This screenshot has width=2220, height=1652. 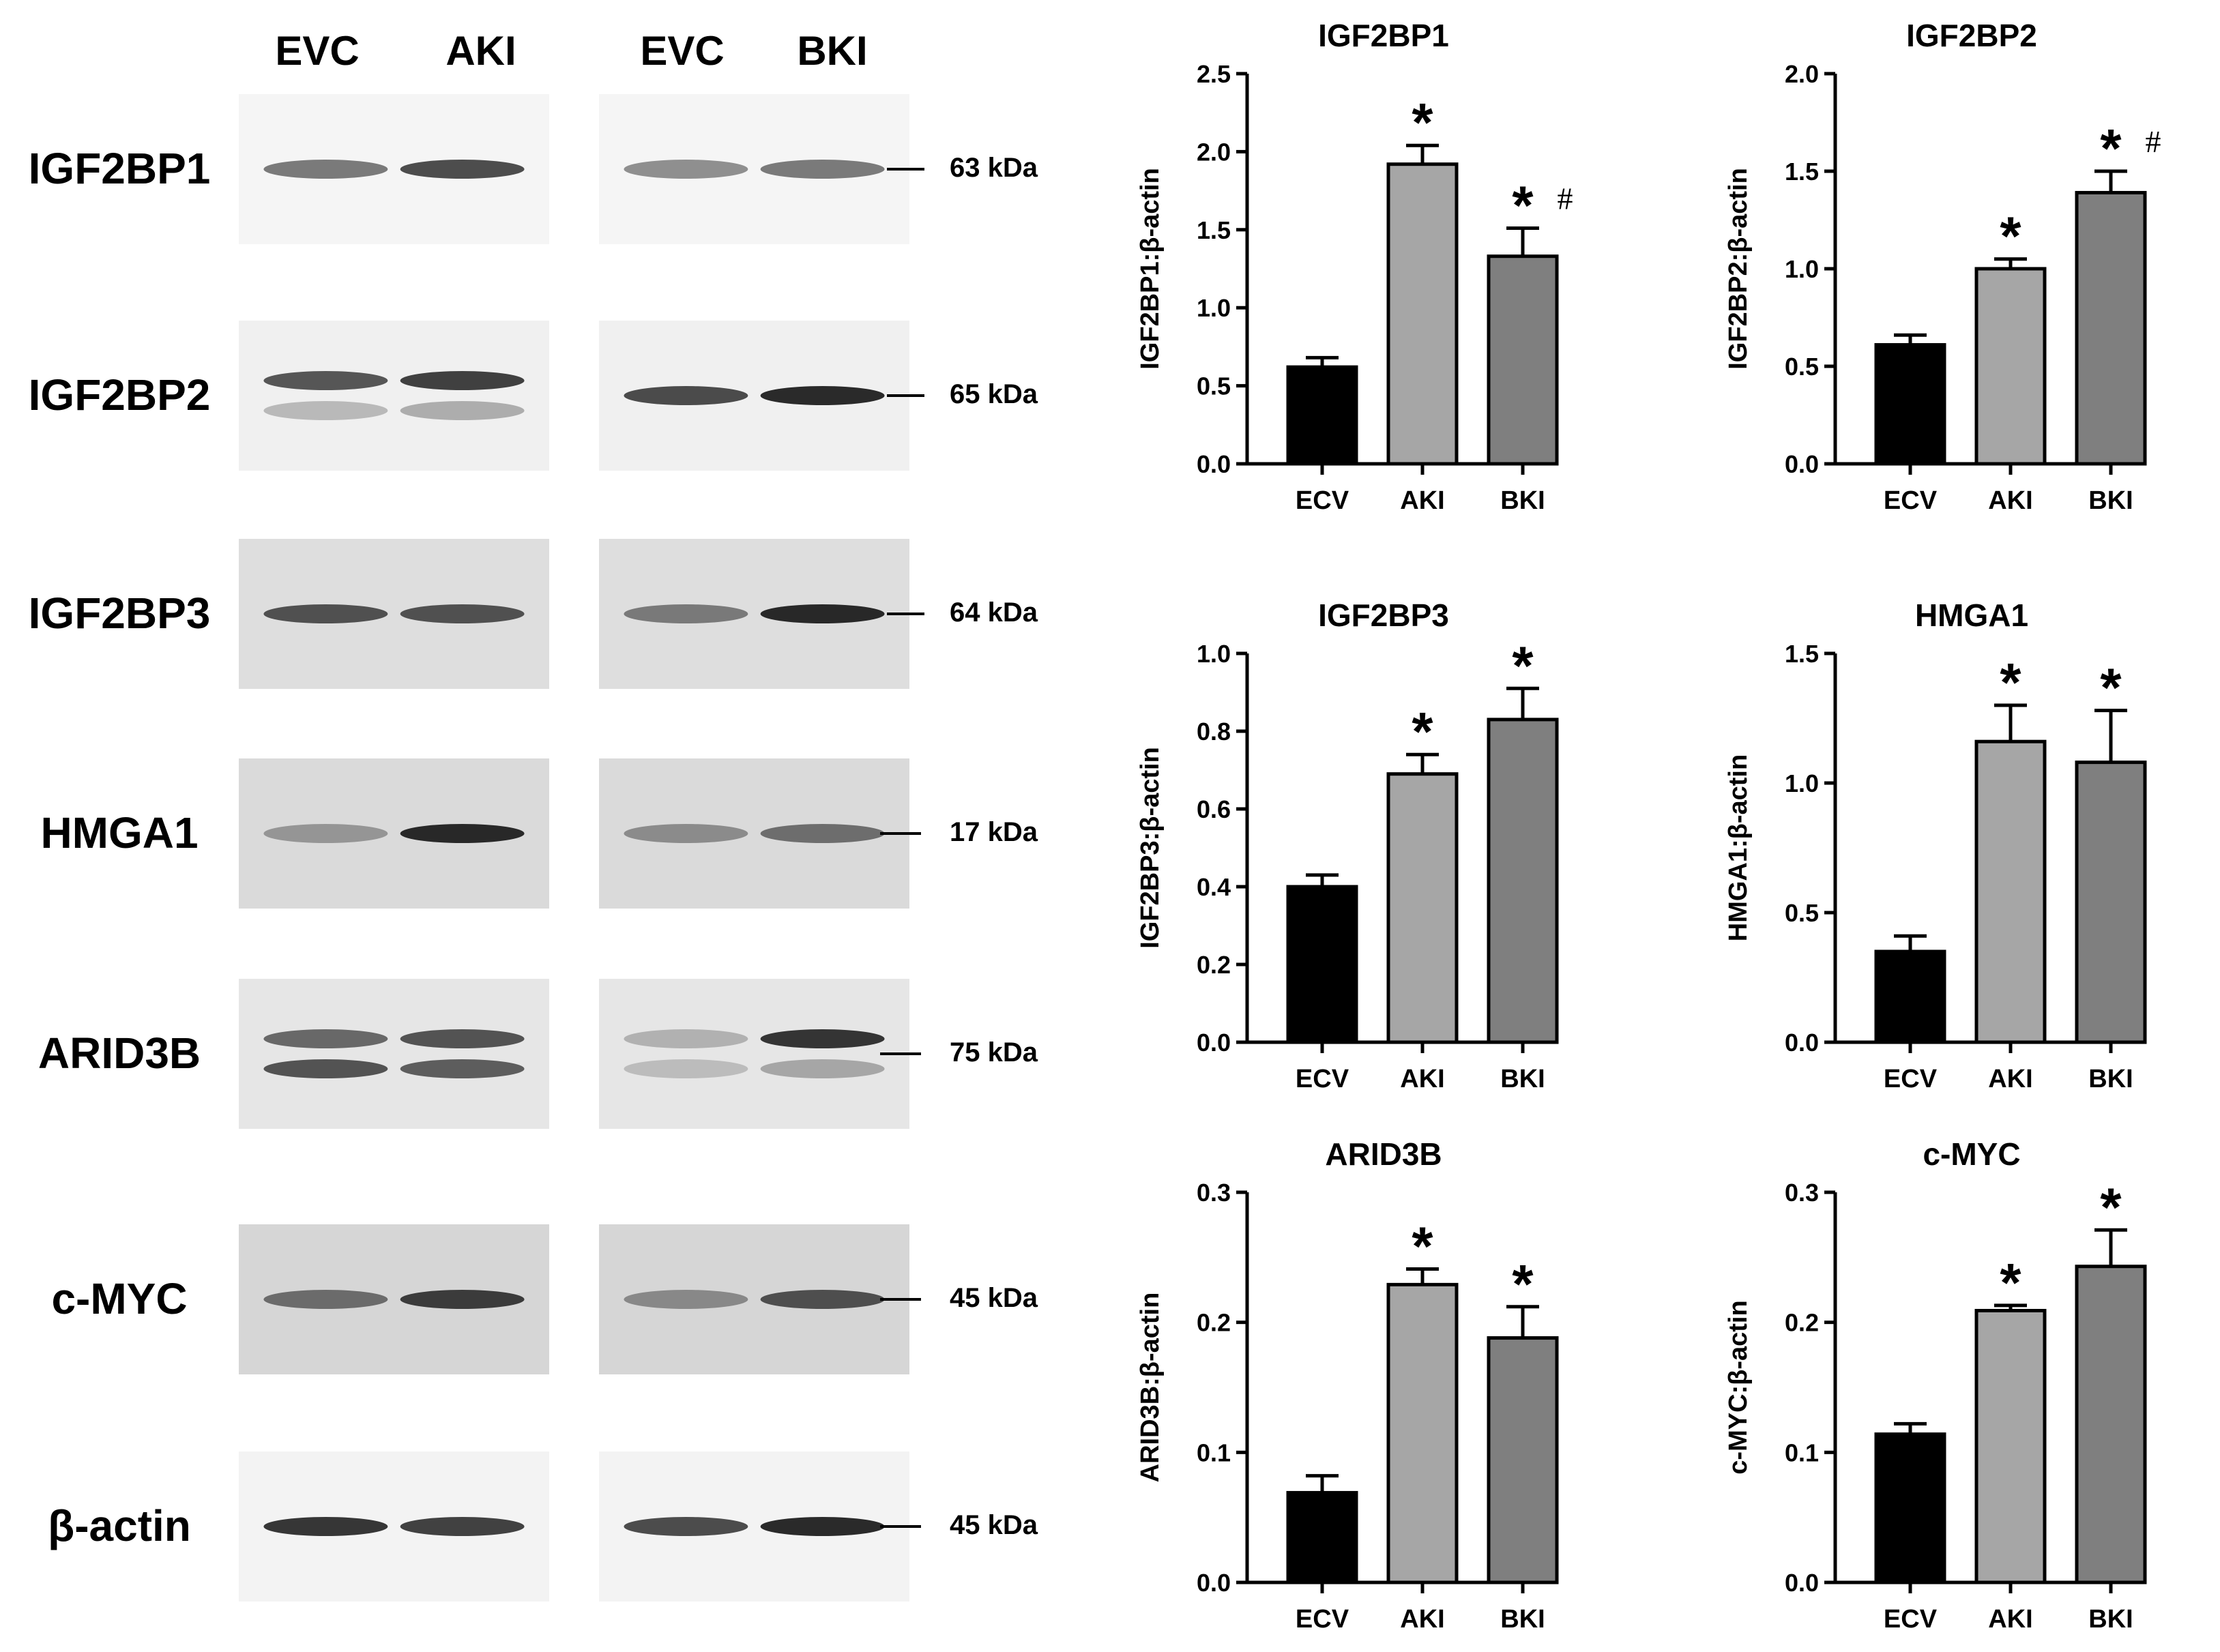 What do you see at coordinates (394, 396) in the screenshot?
I see `blot-panel-aki-igf2bp2` at bounding box center [394, 396].